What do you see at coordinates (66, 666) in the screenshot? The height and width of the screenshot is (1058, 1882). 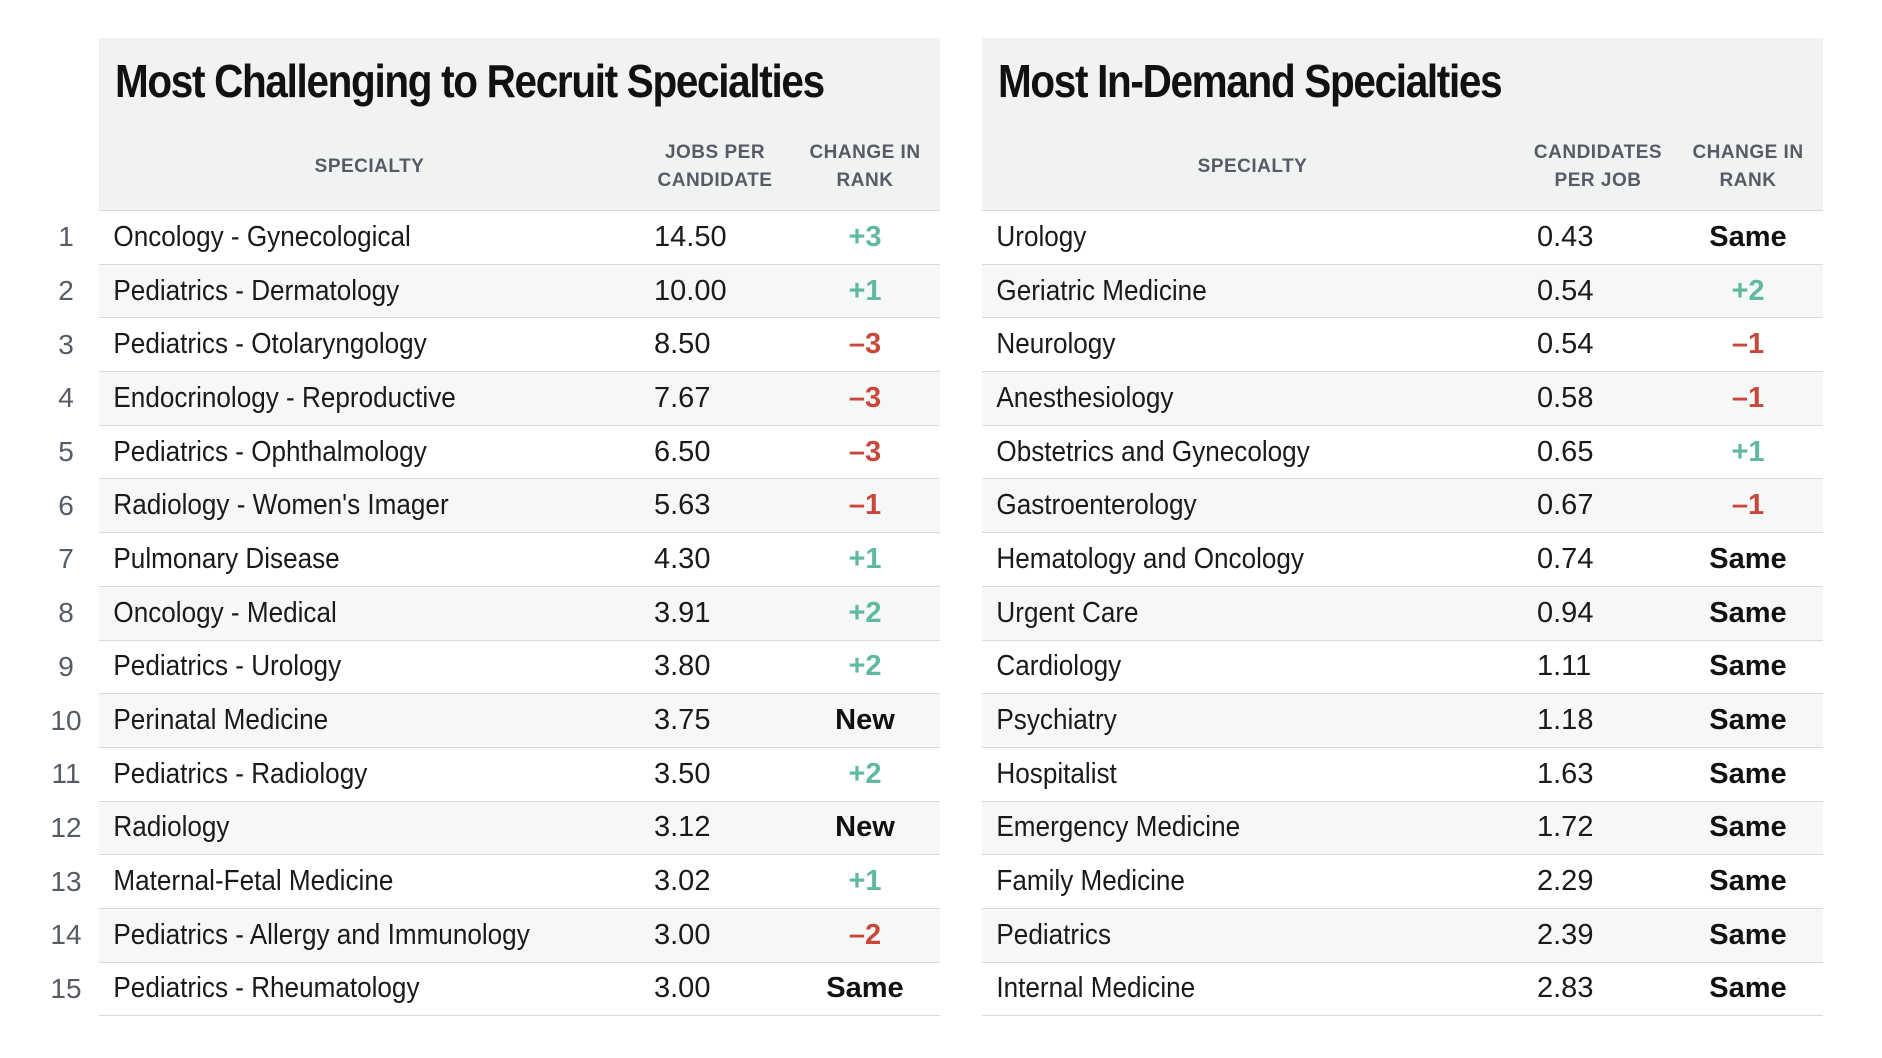 I see `rank-number: 9` at bounding box center [66, 666].